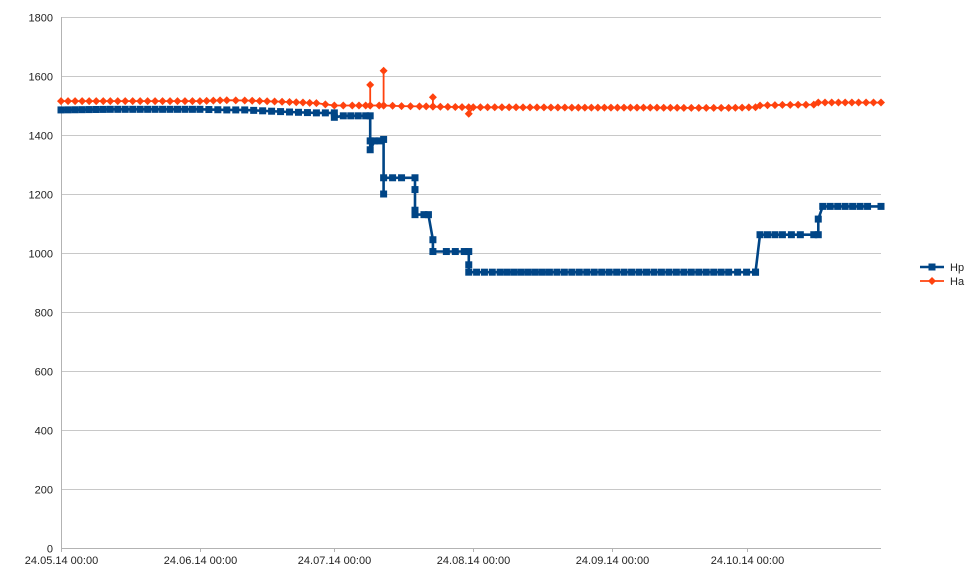  What do you see at coordinates (41, 19) in the screenshot?
I see `y-tick-label: 1800` at bounding box center [41, 19].